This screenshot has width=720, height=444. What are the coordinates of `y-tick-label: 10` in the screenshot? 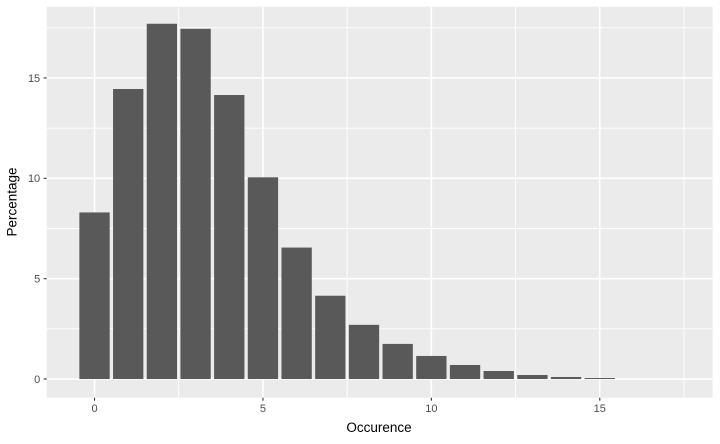 It's located at (34, 179).